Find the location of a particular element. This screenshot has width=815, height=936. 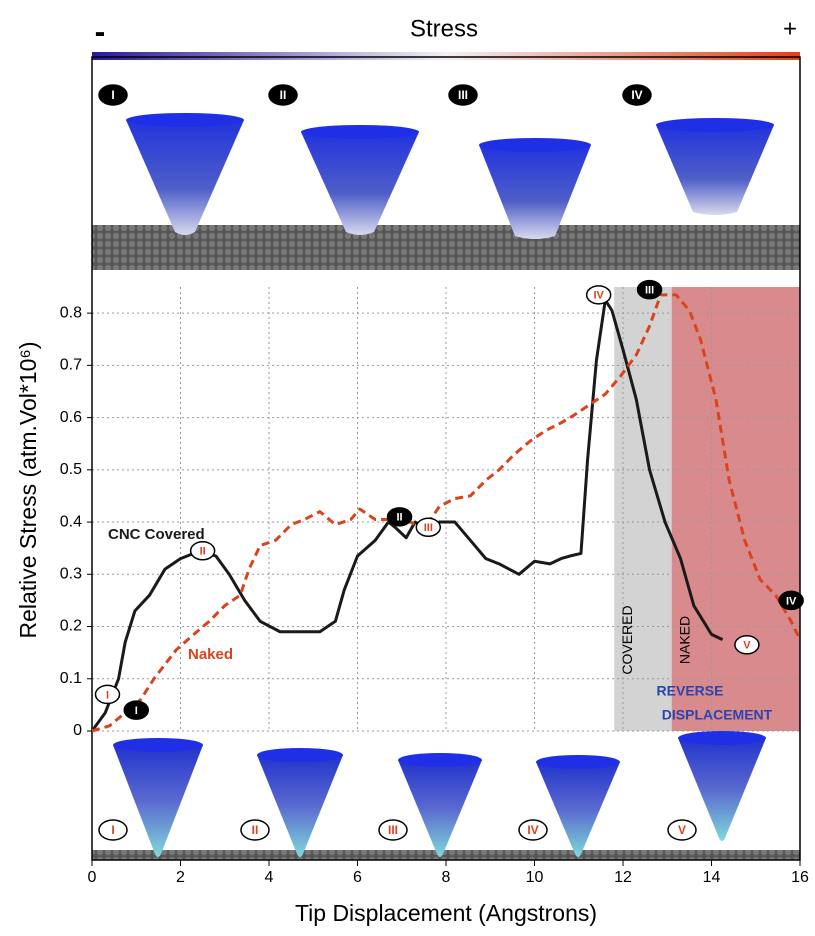

x-tick-label: 2 is located at coordinates (180, 877).